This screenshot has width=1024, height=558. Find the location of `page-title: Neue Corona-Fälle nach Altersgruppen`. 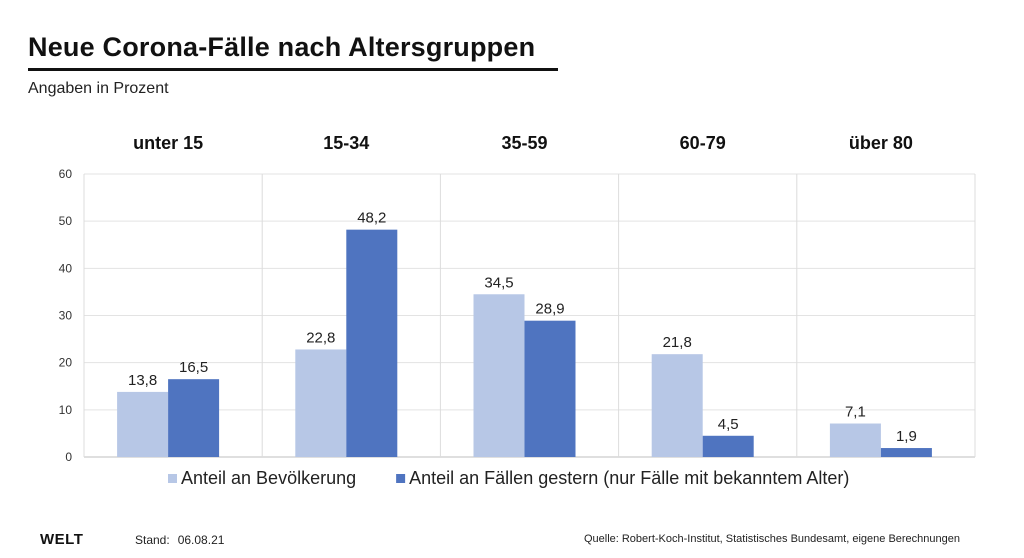

page-title: Neue Corona-Fälle nach Altersgruppen is located at coordinates (282, 47).